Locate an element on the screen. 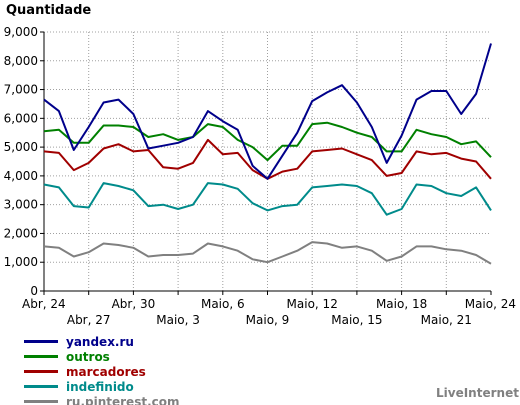 The height and width of the screenshot is (405, 520). x-tick-label: Maio, 6 is located at coordinates (223, 304).